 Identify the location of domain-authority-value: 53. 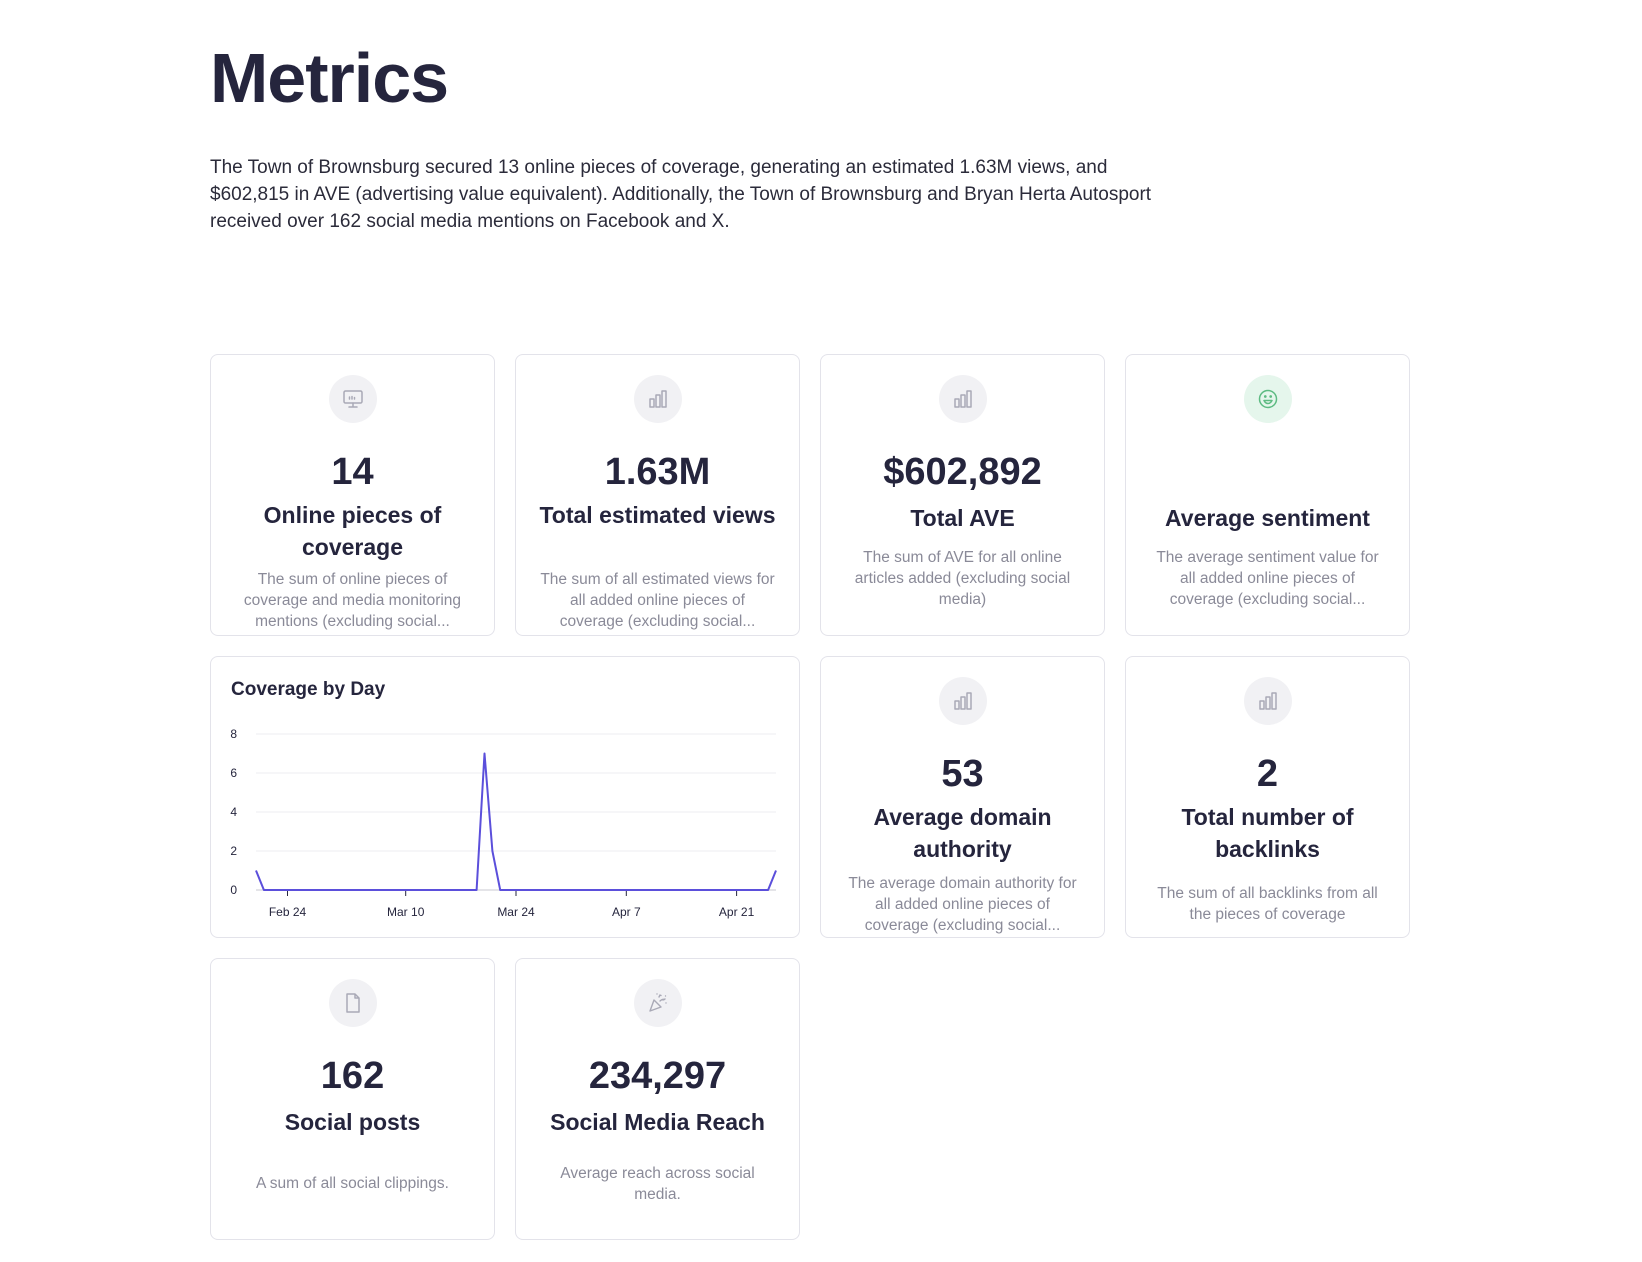
(962, 774).